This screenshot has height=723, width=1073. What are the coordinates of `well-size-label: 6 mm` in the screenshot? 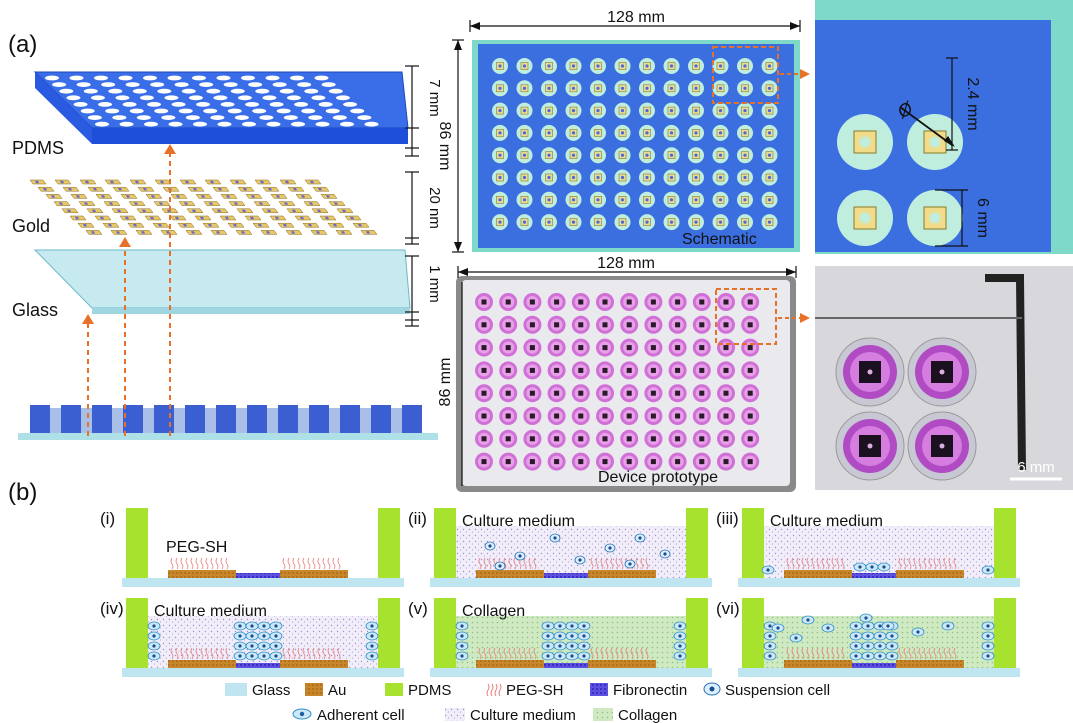 It's located at (982, 218).